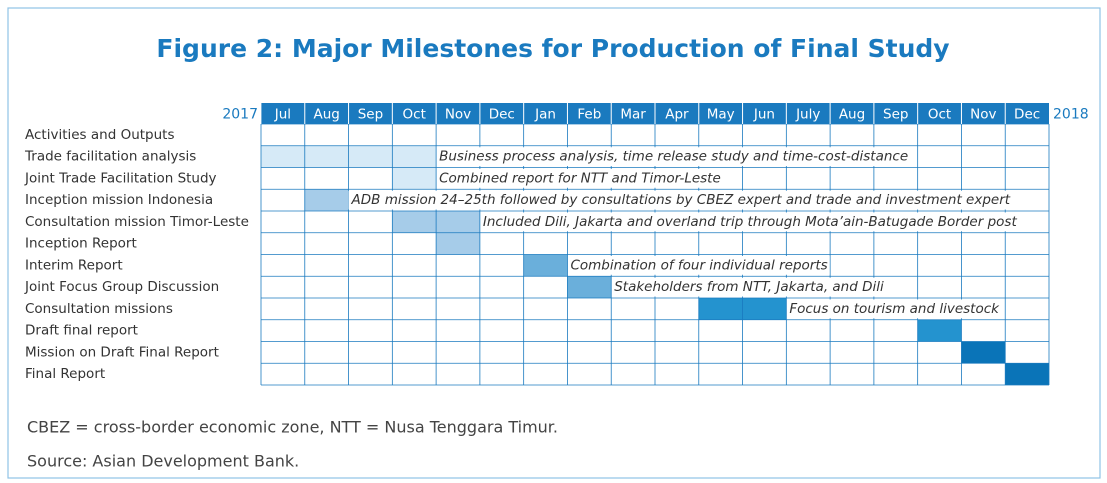 The height and width of the screenshot is (483, 1107). What do you see at coordinates (807, 115) in the screenshot?
I see `month-label: July` at bounding box center [807, 115].